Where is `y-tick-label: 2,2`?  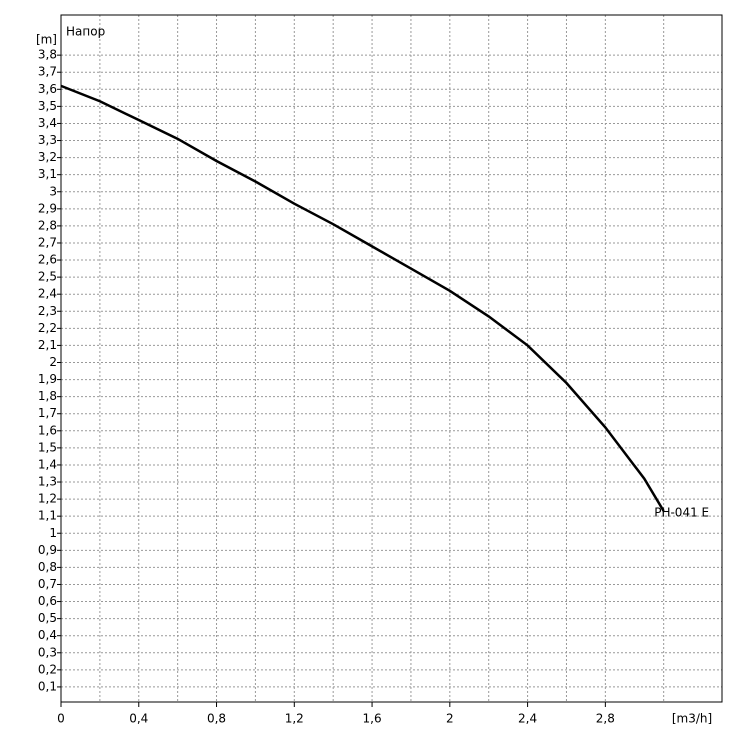
y-tick-label: 2,2 is located at coordinates (47, 328).